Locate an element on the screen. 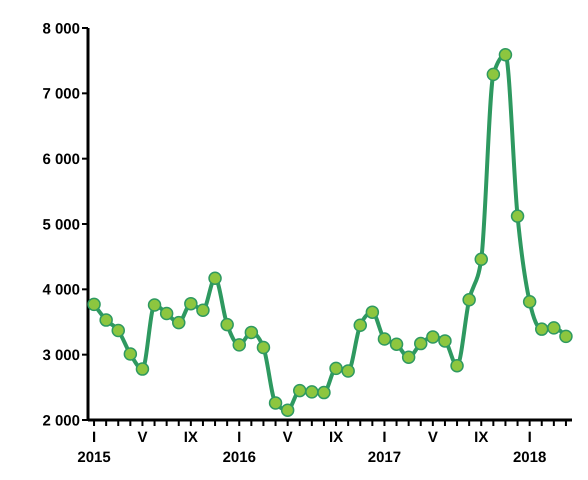 This screenshot has height=480, width=588. y-tick-label: 4 000 is located at coordinates (61, 290).